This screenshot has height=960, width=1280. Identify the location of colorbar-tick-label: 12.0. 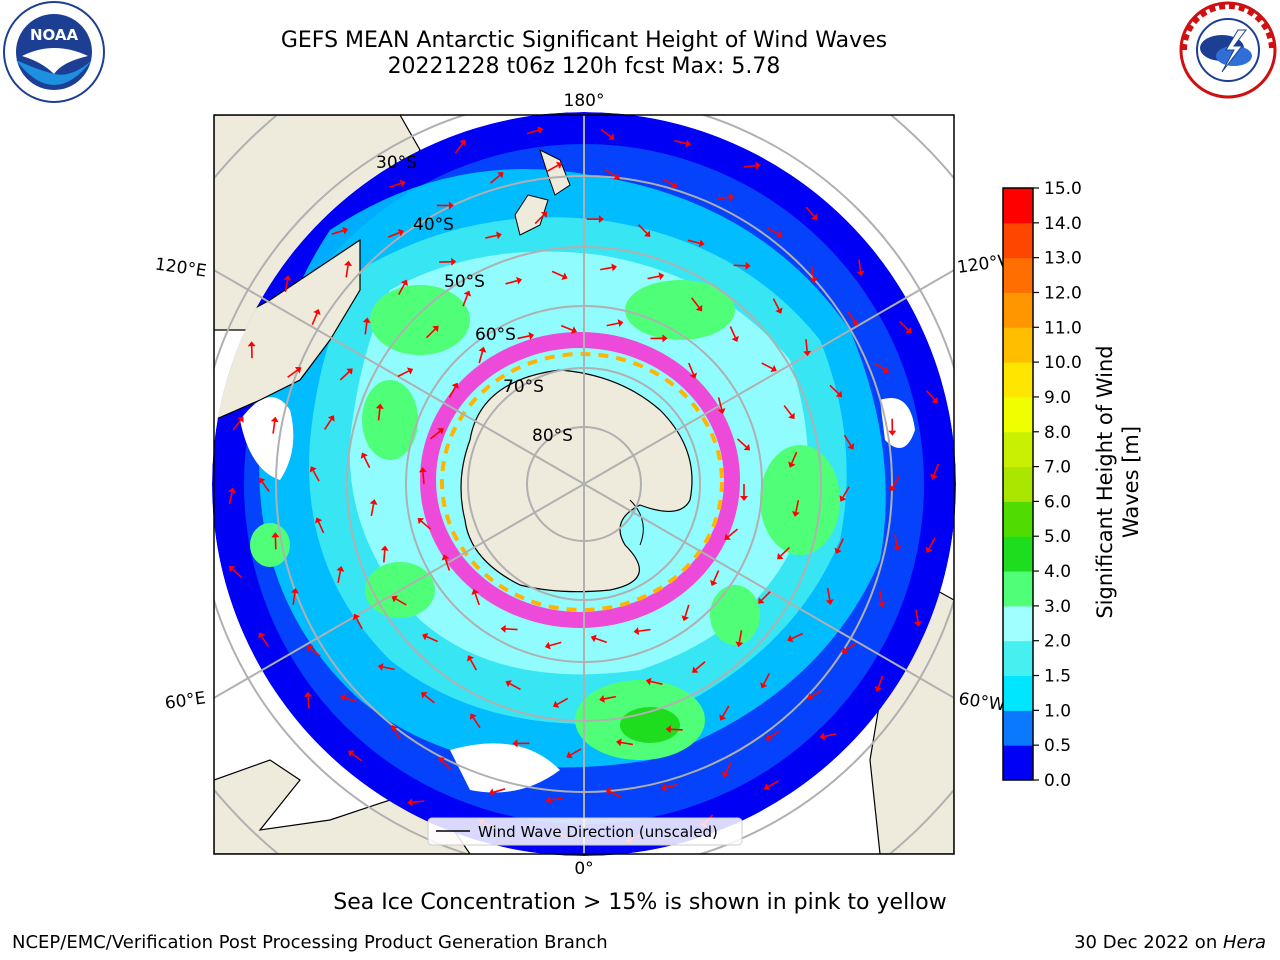
(1063, 293).